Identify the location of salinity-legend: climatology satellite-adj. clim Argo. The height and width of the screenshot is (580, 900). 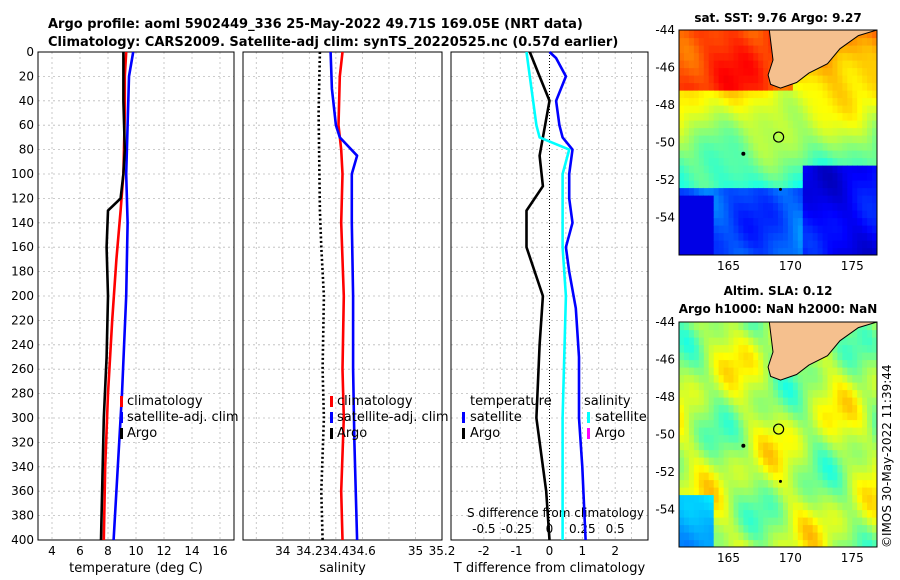
(389, 417).